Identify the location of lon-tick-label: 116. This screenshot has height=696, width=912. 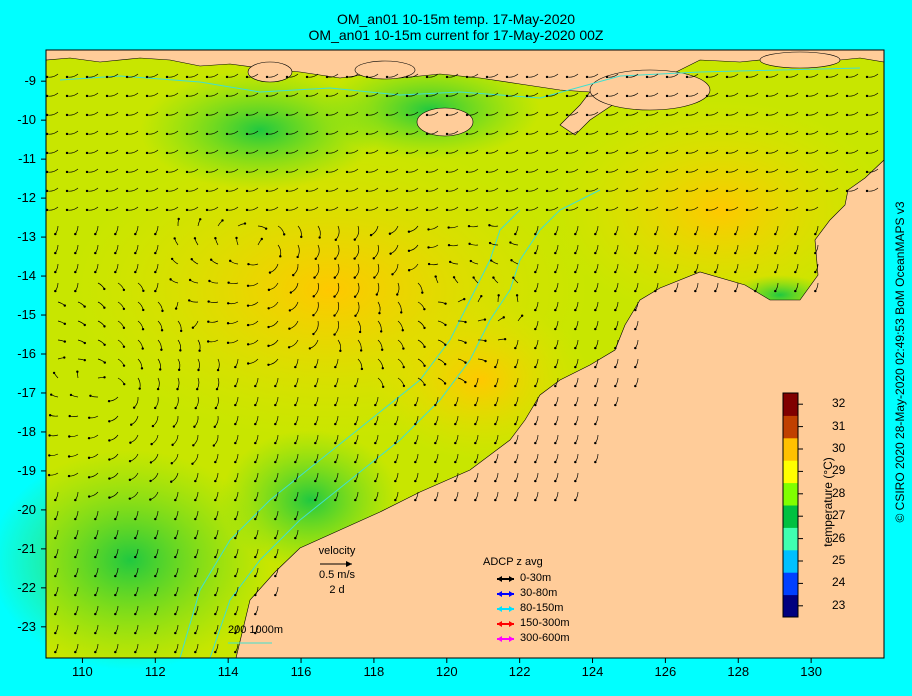
(301, 671).